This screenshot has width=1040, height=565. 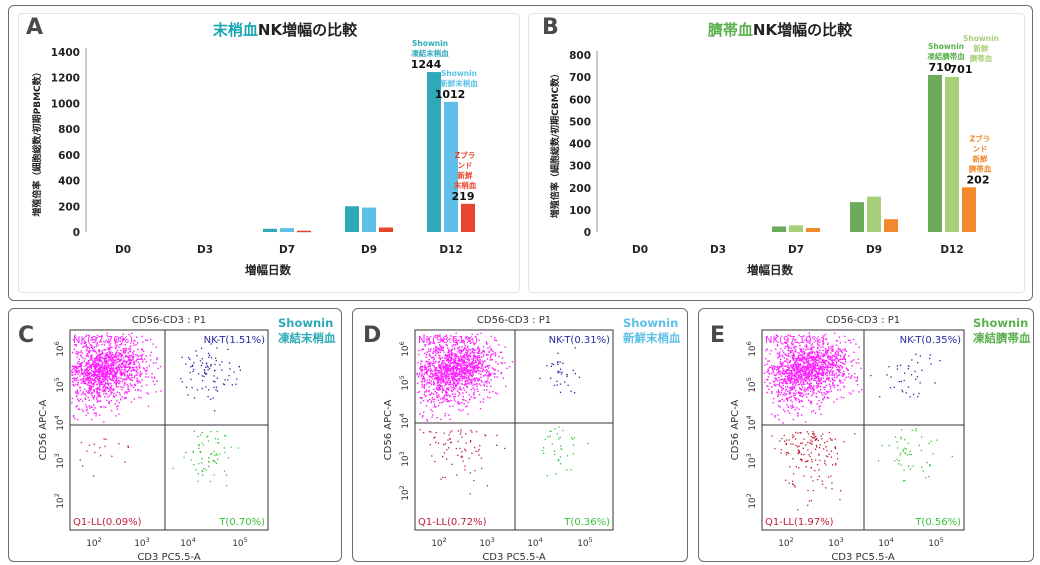 What do you see at coordinates (304, 231) in the screenshot?
I see `bar` at bounding box center [304, 231].